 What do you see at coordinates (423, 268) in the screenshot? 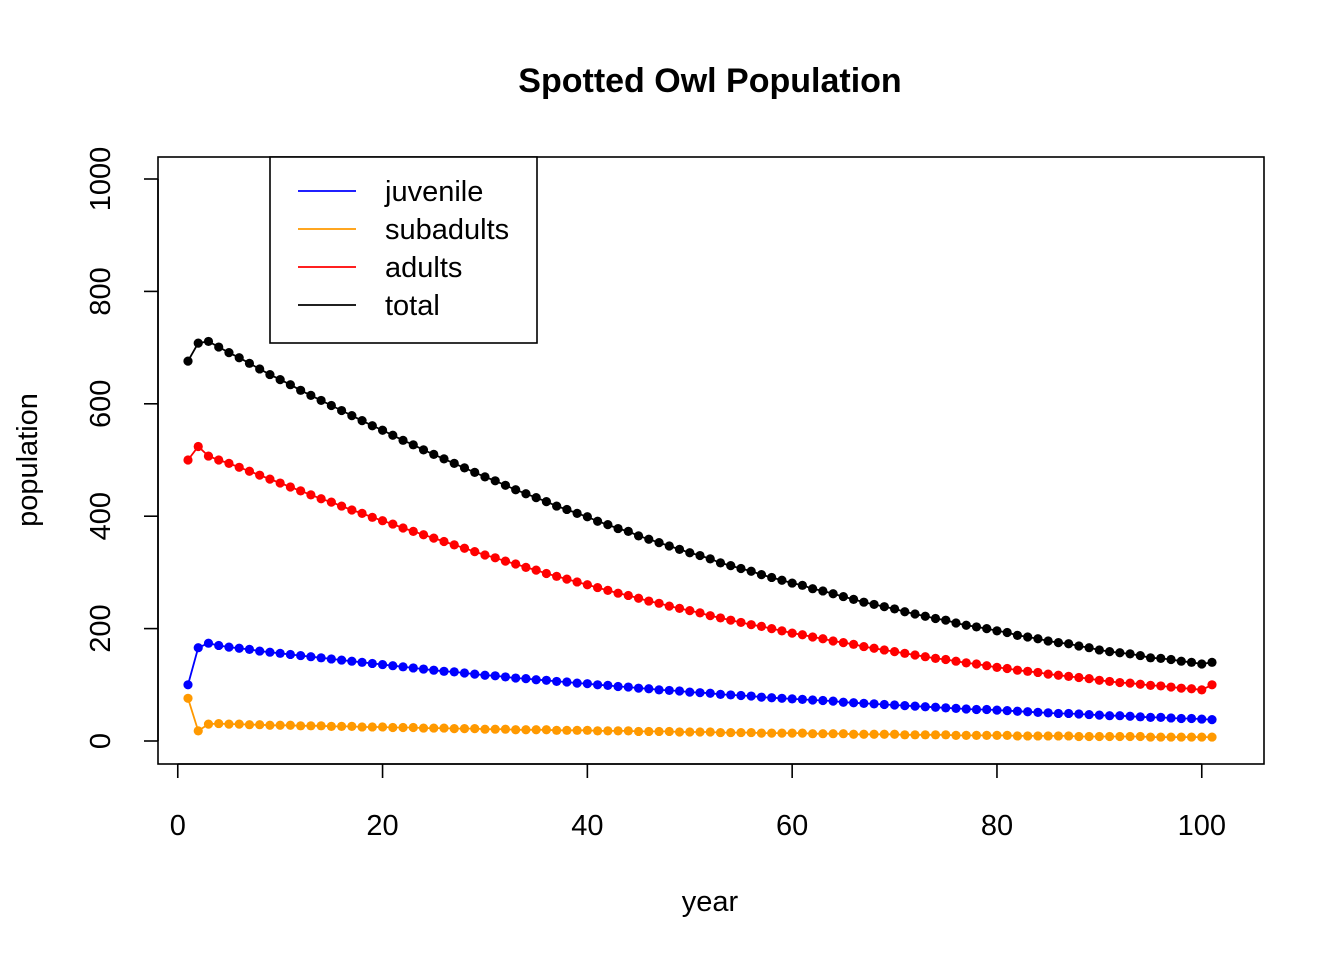
I see `legend-label: adults` at bounding box center [423, 268].